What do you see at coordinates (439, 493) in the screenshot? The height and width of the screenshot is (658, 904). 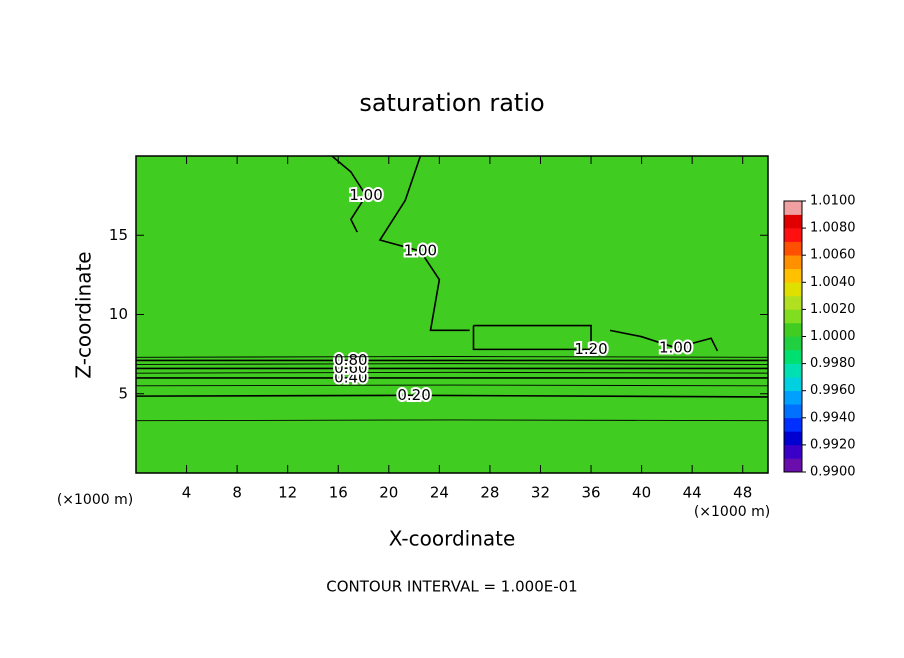 I see `x-tick-label: 24` at bounding box center [439, 493].